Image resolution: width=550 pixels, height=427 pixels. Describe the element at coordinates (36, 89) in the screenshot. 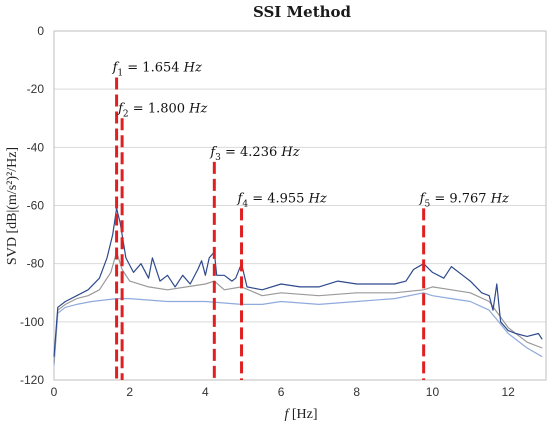

I see `y-tick-label: -20` at that location.